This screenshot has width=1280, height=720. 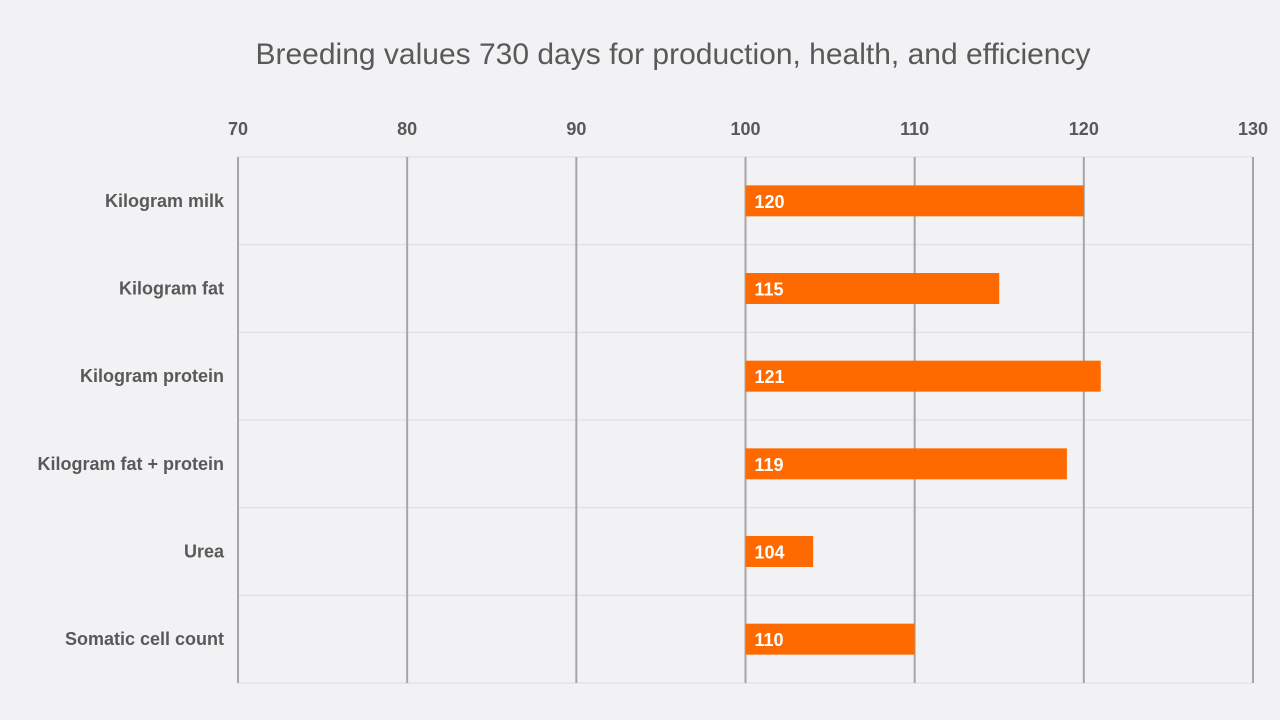 What do you see at coordinates (204, 552) in the screenshot?
I see `category-label: Urea` at bounding box center [204, 552].